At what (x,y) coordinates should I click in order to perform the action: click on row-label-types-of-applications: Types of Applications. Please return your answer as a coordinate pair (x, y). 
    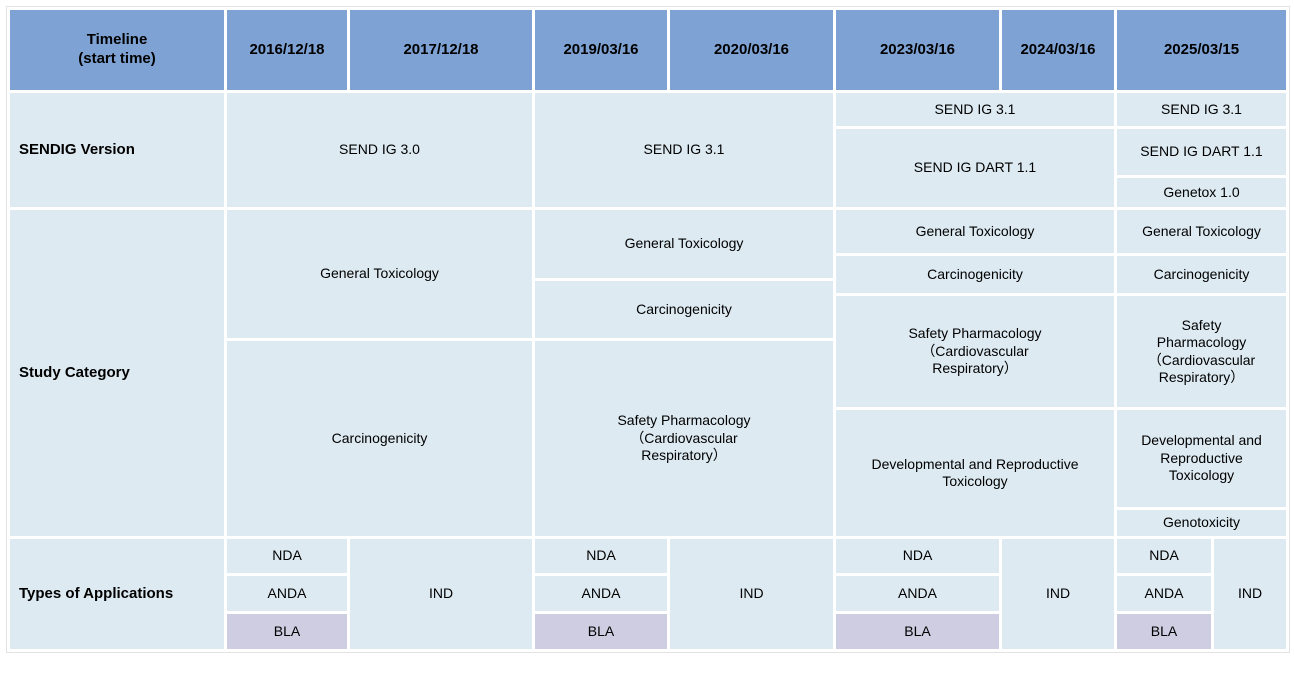
    Looking at the image, I should click on (117, 594).